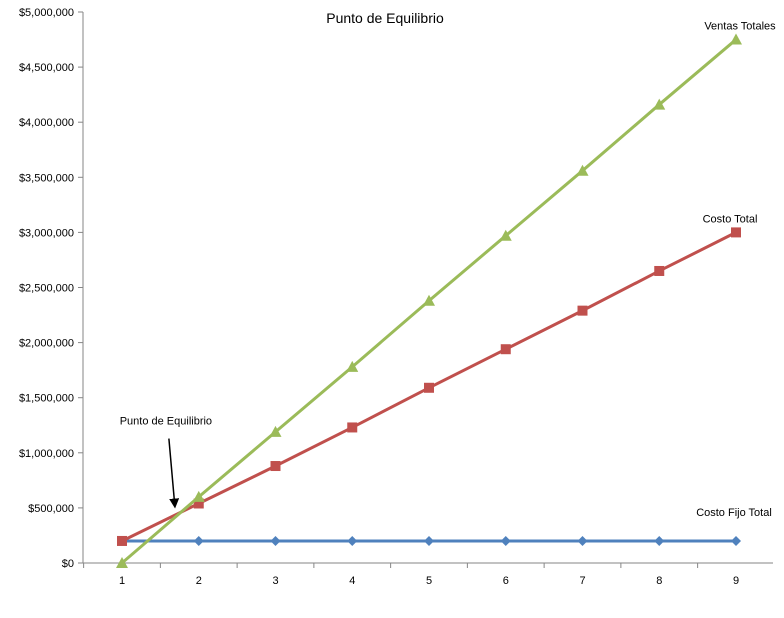 Image resolution: width=784 pixels, height=618 pixels. I want to click on series-label: Costo Total, so click(730, 219).